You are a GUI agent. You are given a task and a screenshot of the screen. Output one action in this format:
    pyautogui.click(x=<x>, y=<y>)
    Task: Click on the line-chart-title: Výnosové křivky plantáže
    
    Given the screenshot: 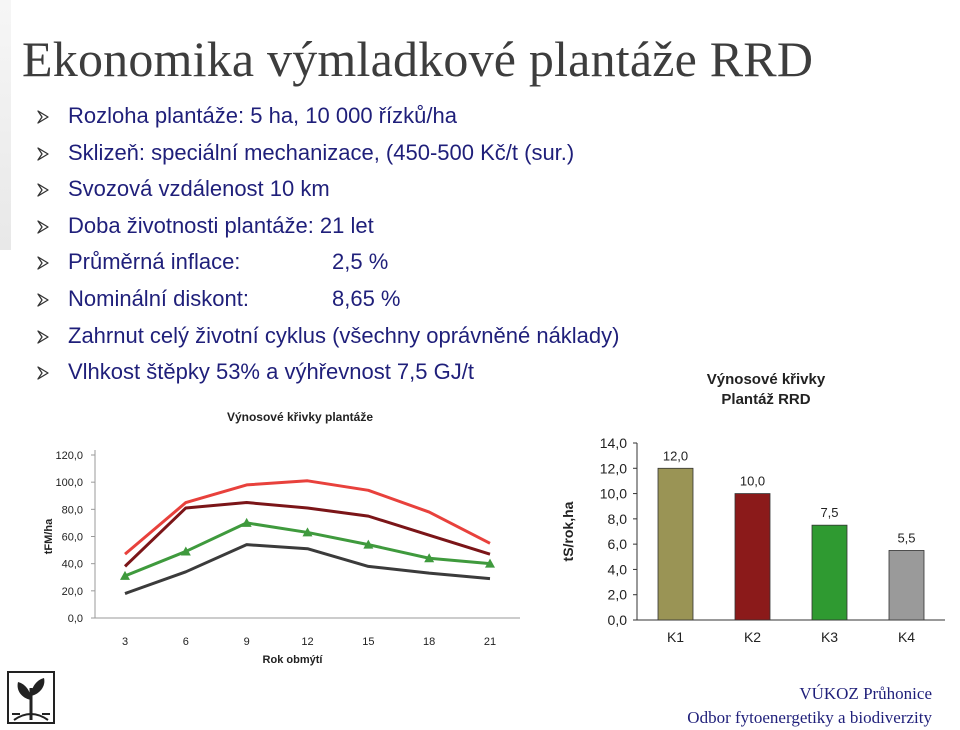 What is the action you would take?
    pyautogui.click(x=300, y=417)
    